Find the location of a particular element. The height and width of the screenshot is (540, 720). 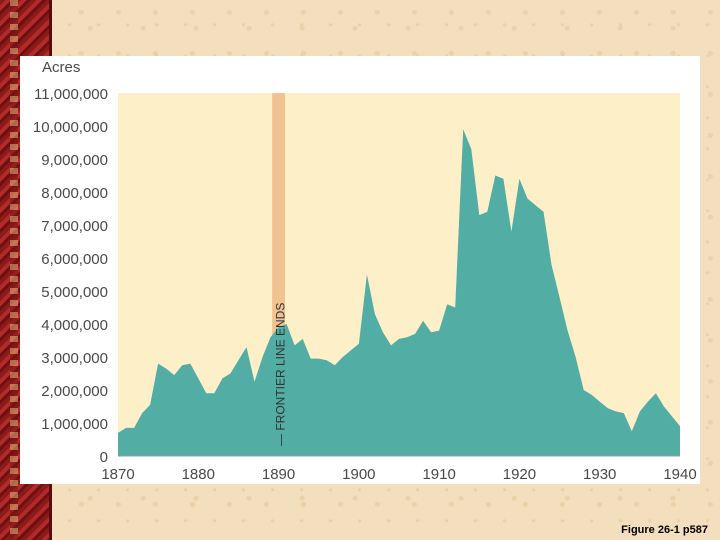

x-tick-label: 1880 is located at coordinates (198, 474).